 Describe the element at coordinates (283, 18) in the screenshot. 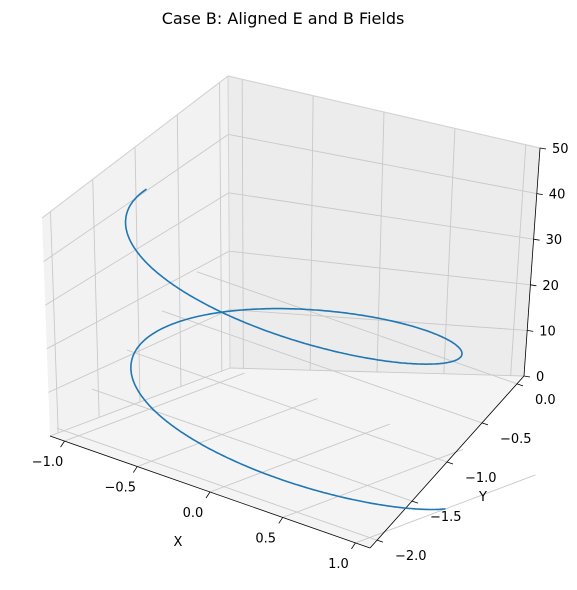

I see `chart-title: Case B: Aligned E and B Fields` at that location.